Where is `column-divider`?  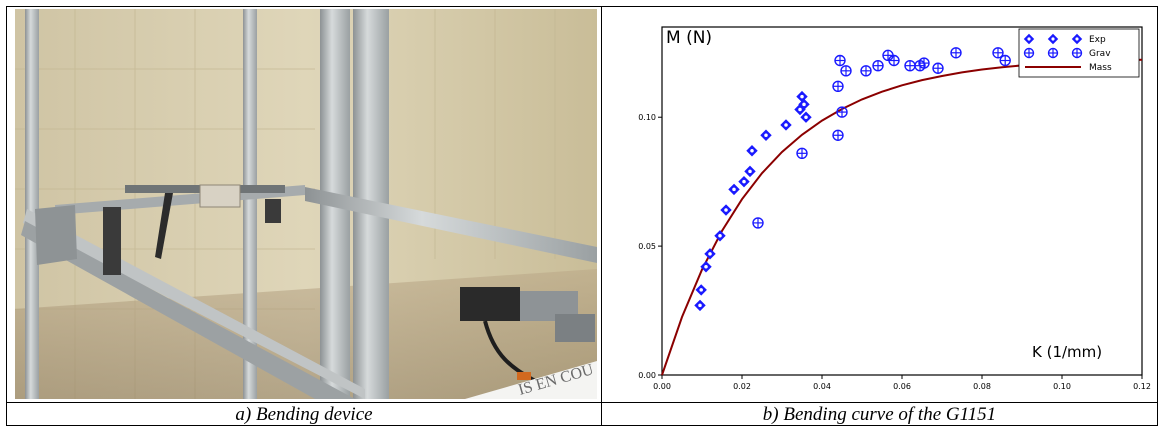 column-divider is located at coordinates (601, 216).